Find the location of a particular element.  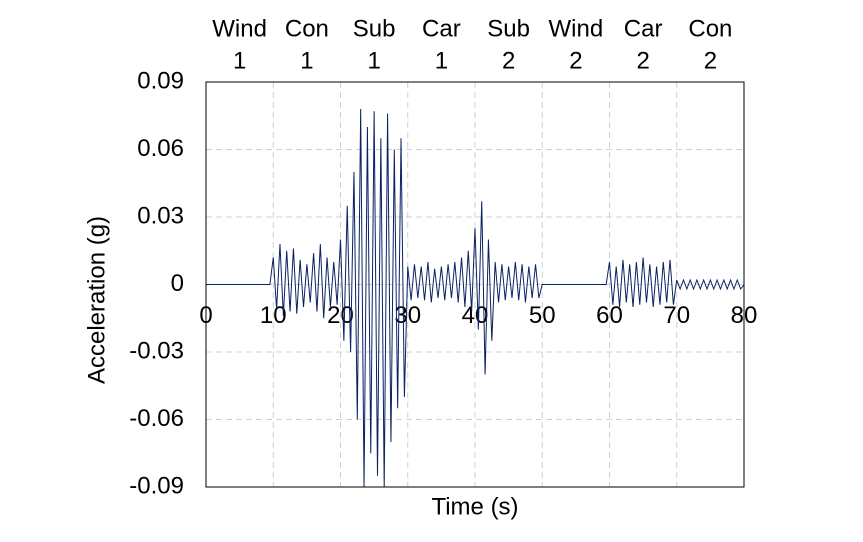

y-tick-label: 0.03 is located at coordinates (160, 215).